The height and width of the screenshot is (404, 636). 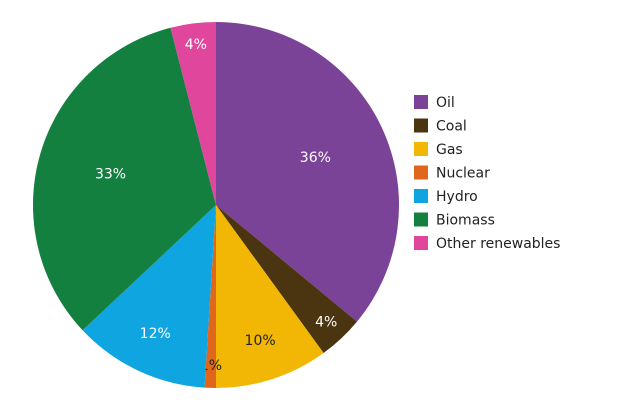 What do you see at coordinates (463, 174) in the screenshot?
I see `legend-label: Nuclear` at bounding box center [463, 174].